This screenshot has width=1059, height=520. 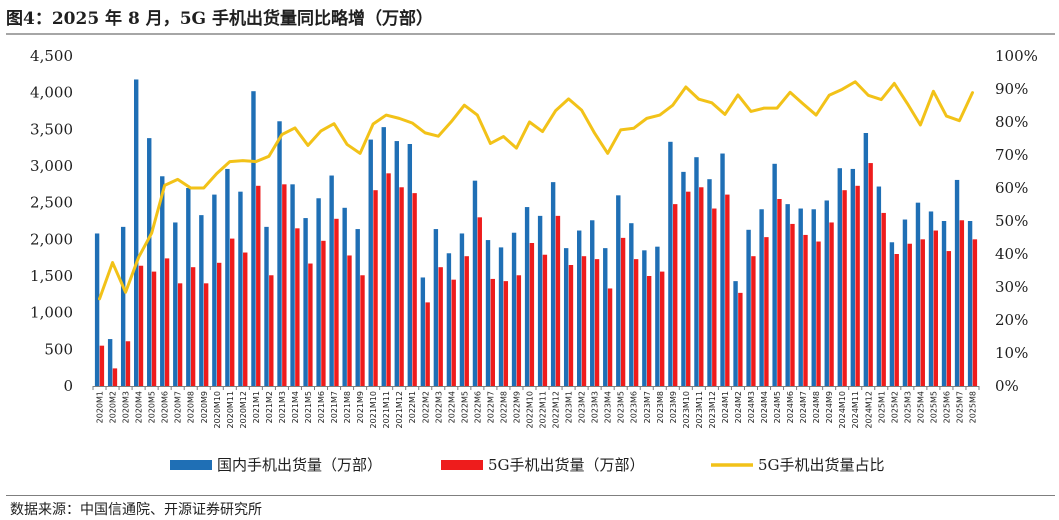 What do you see at coordinates (907, 407) in the screenshot?
I see `x-tick-label: 2025M3` at bounding box center [907, 407].